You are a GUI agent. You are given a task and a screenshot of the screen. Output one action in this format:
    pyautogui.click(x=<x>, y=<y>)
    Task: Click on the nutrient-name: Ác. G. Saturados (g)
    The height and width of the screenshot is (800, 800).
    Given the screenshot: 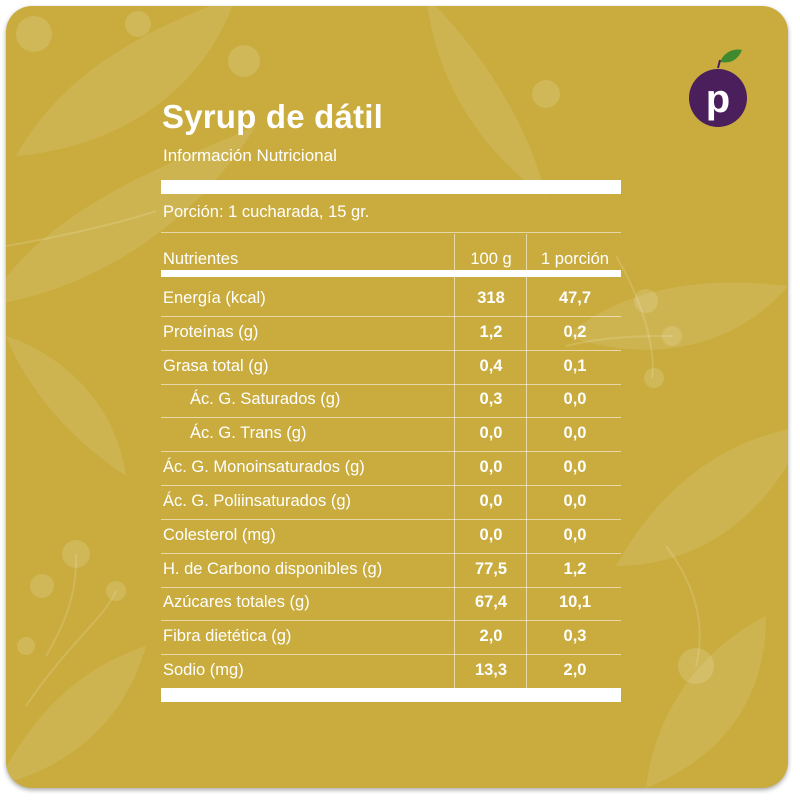 What is the action you would take?
    pyautogui.click(x=265, y=399)
    